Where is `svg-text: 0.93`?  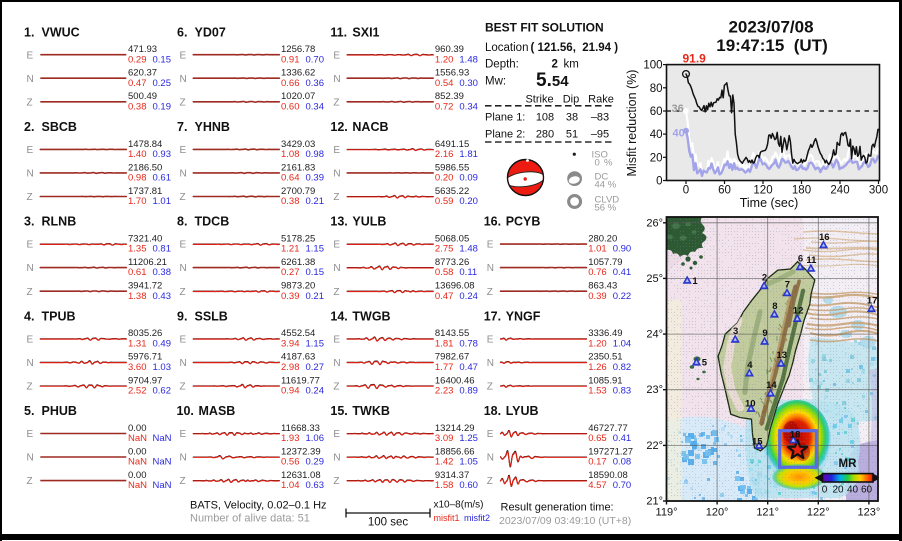 svg-text: 0.93 is located at coordinates (162, 154).